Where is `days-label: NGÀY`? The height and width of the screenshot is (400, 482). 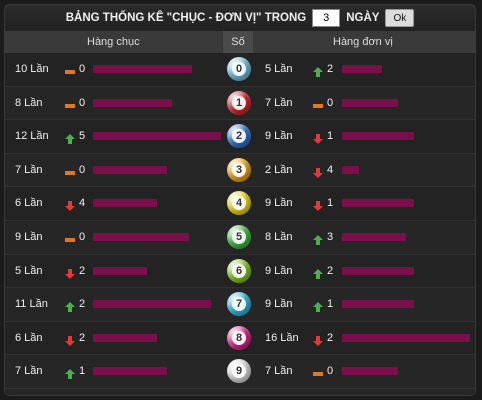 days-label: NGÀY is located at coordinates (363, 18).